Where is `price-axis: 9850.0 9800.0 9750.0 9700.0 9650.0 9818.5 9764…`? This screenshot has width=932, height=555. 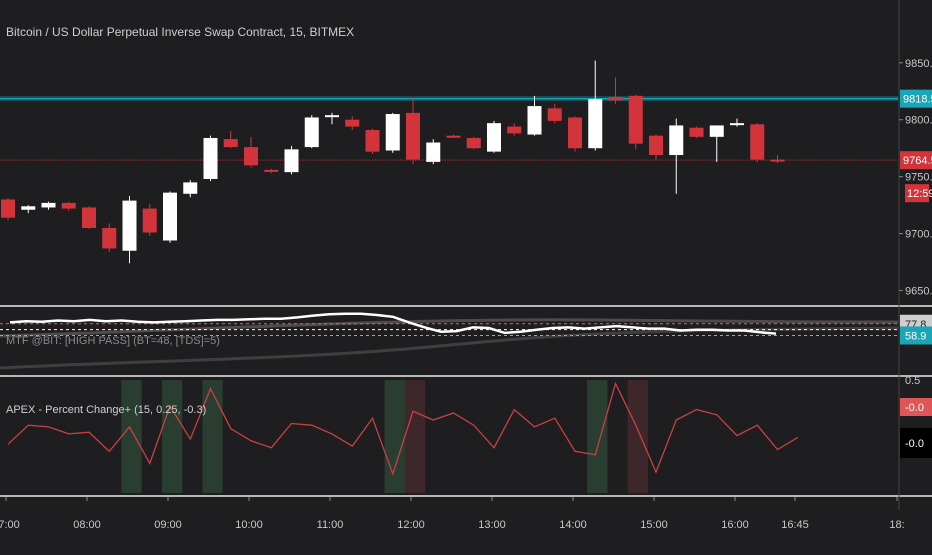
price-axis: 9850.0 9800.0 9750.0 9700.0 9650.0 9818.5 9764… is located at coordinates (915, 255).